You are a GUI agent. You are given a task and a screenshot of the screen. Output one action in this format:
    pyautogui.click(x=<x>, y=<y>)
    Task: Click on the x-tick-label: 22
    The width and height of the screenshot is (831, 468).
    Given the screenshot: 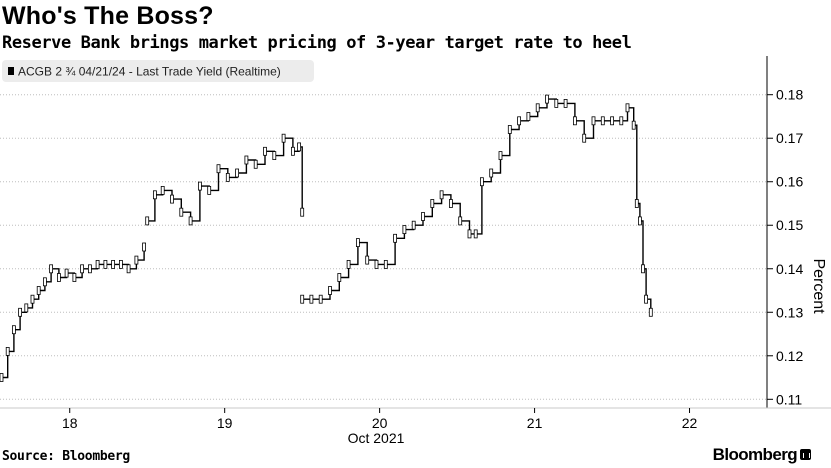 What is the action you would take?
    pyautogui.click(x=690, y=423)
    